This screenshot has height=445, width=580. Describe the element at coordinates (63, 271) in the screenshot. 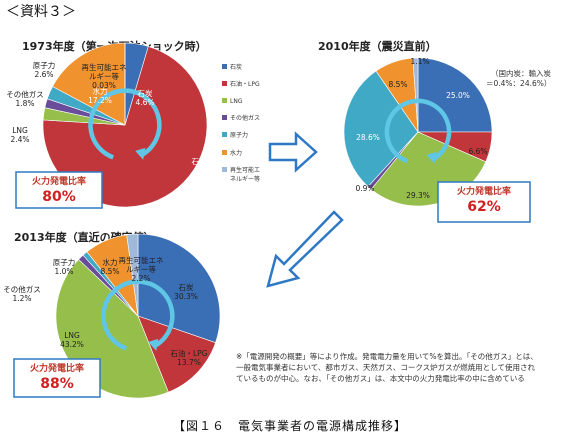

I see `slice-label-nuclear-line: 1.0%` at that location.